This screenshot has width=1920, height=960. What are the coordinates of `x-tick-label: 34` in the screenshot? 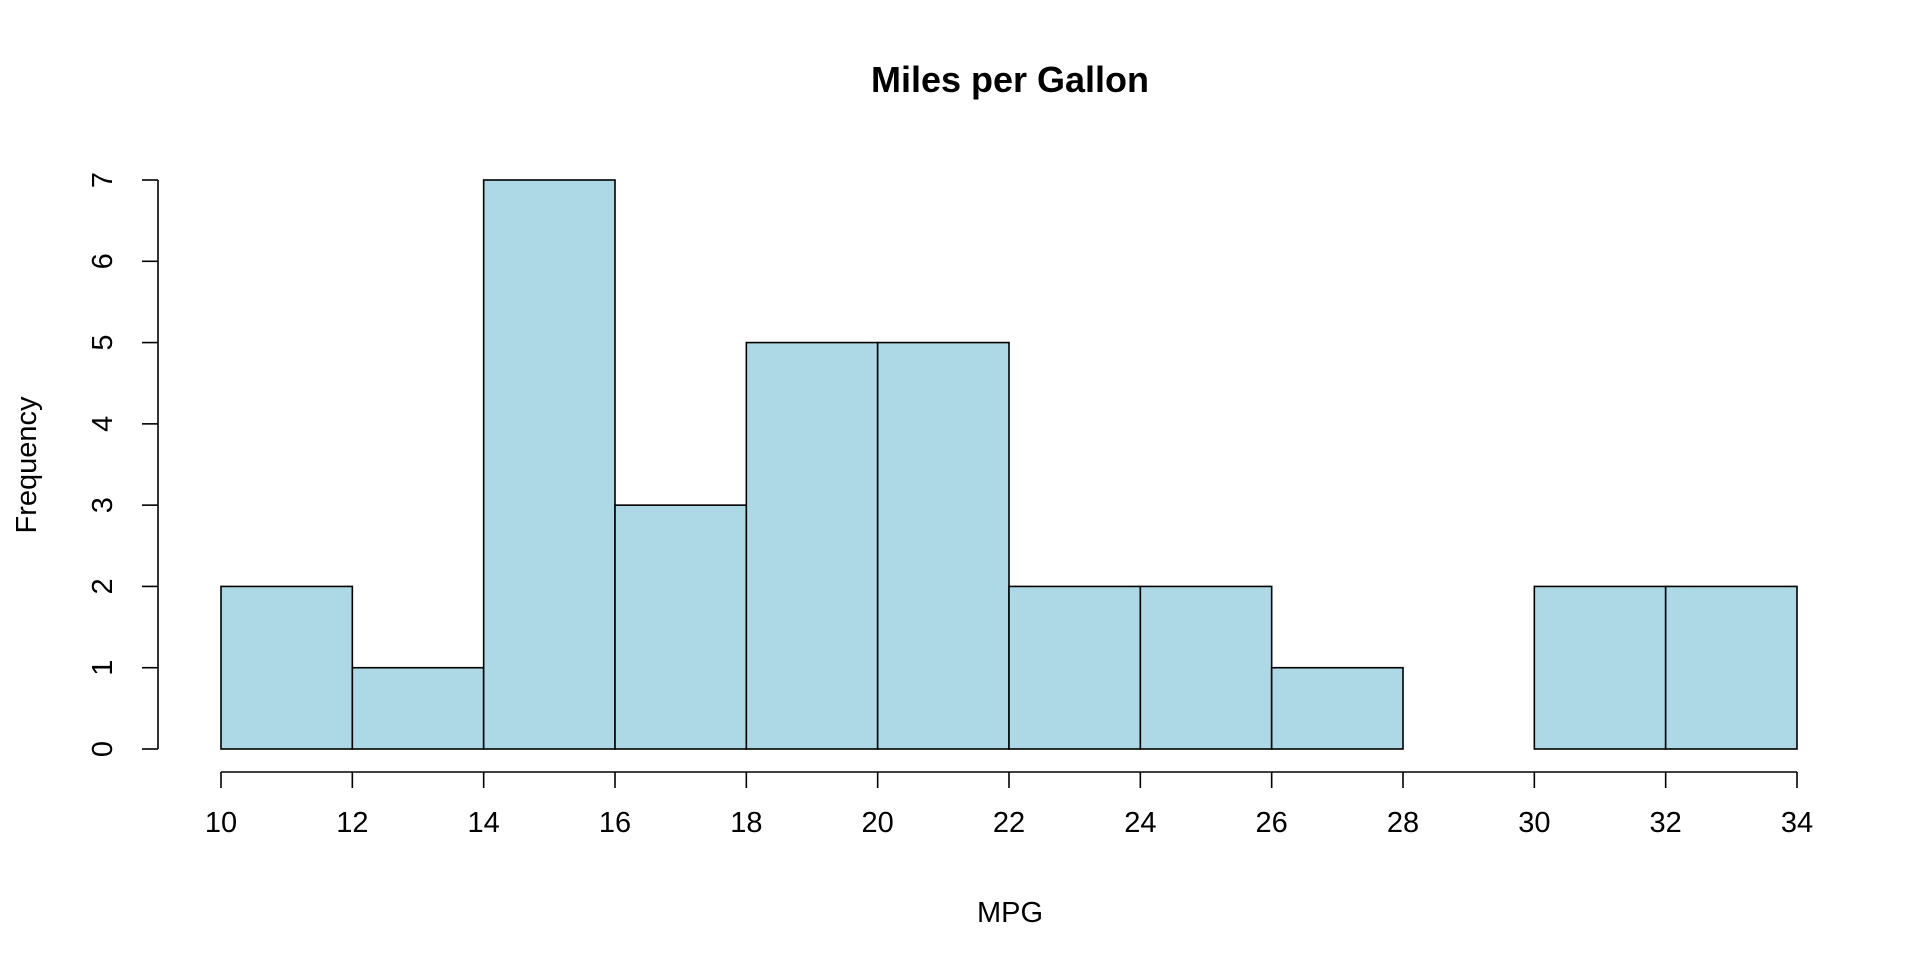 It's located at (1797, 823).